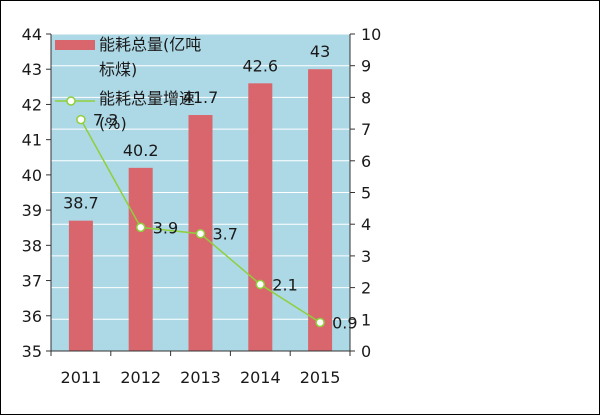 The width and height of the screenshot is (600, 416). What do you see at coordinates (32, 140) in the screenshot?
I see `y-left-tick-label: 41` at bounding box center [32, 140].